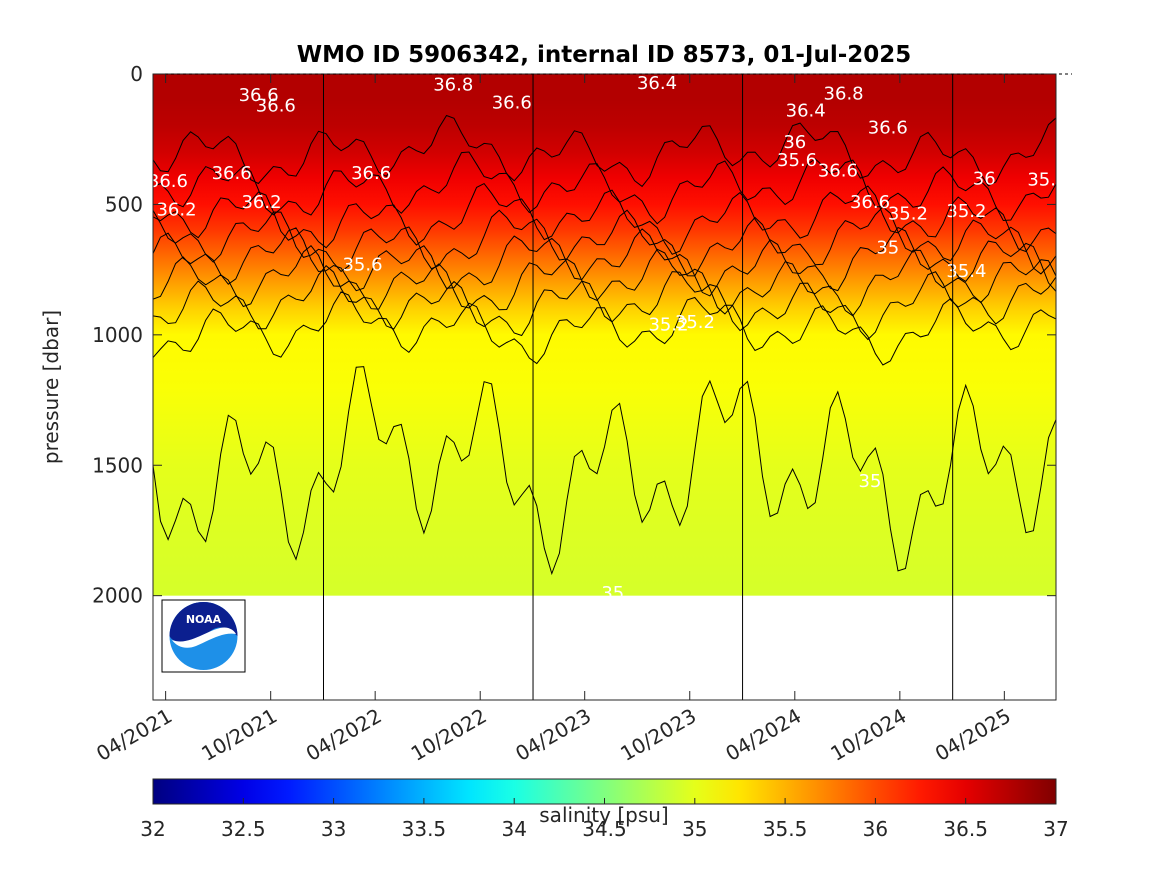  I want to click on y-tick-label: 500, so click(124, 204).